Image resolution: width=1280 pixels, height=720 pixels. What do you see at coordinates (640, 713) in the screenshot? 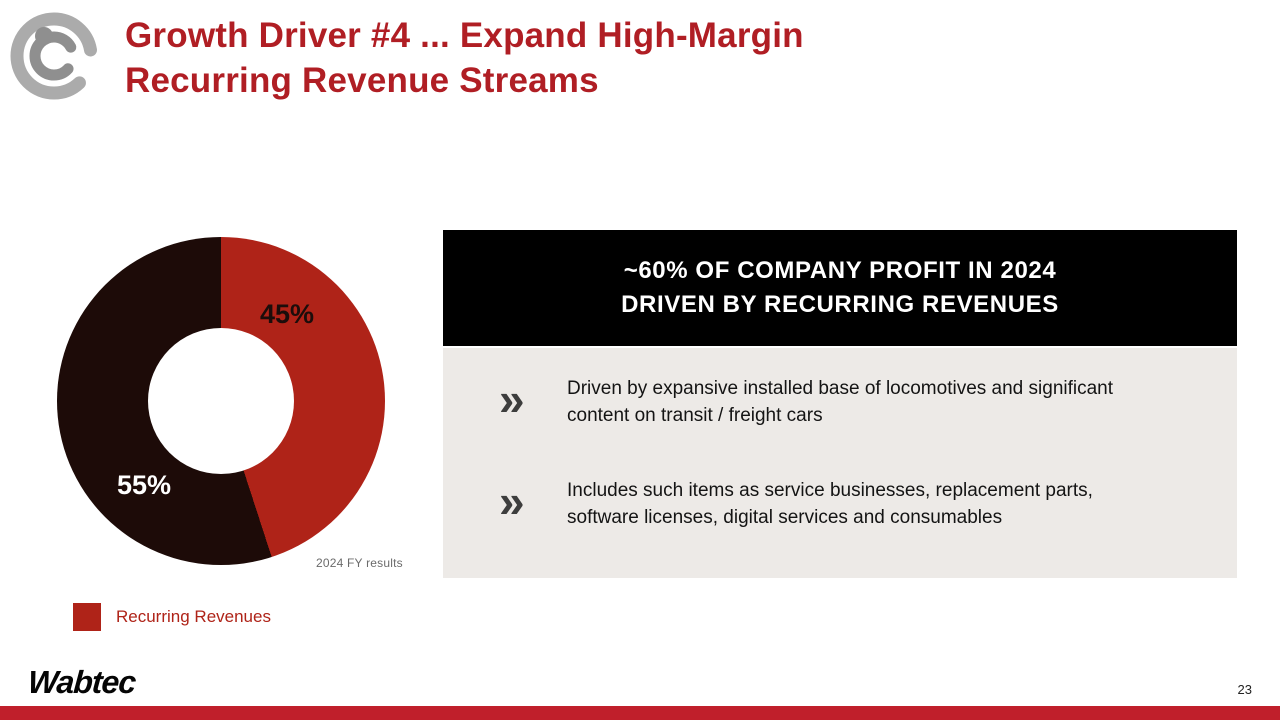
I see `bottom-accent-bar` at bounding box center [640, 713].